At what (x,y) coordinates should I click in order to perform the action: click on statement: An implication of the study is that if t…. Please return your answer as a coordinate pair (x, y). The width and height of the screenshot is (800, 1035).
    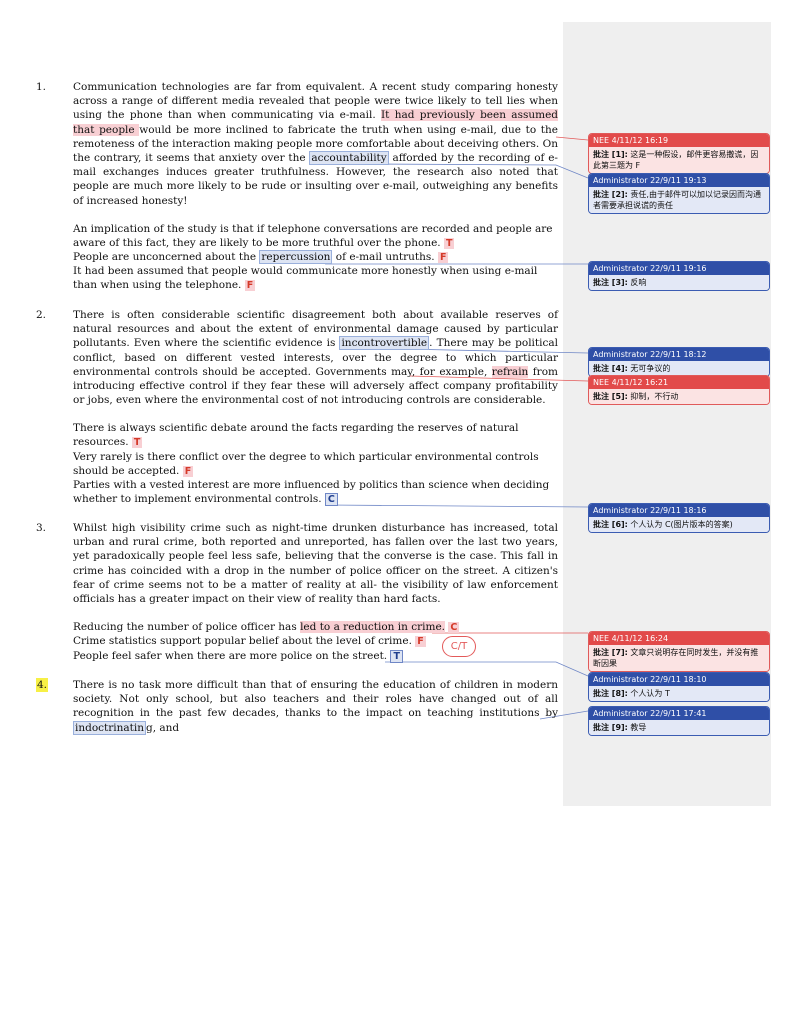
    Looking at the image, I should click on (313, 236).